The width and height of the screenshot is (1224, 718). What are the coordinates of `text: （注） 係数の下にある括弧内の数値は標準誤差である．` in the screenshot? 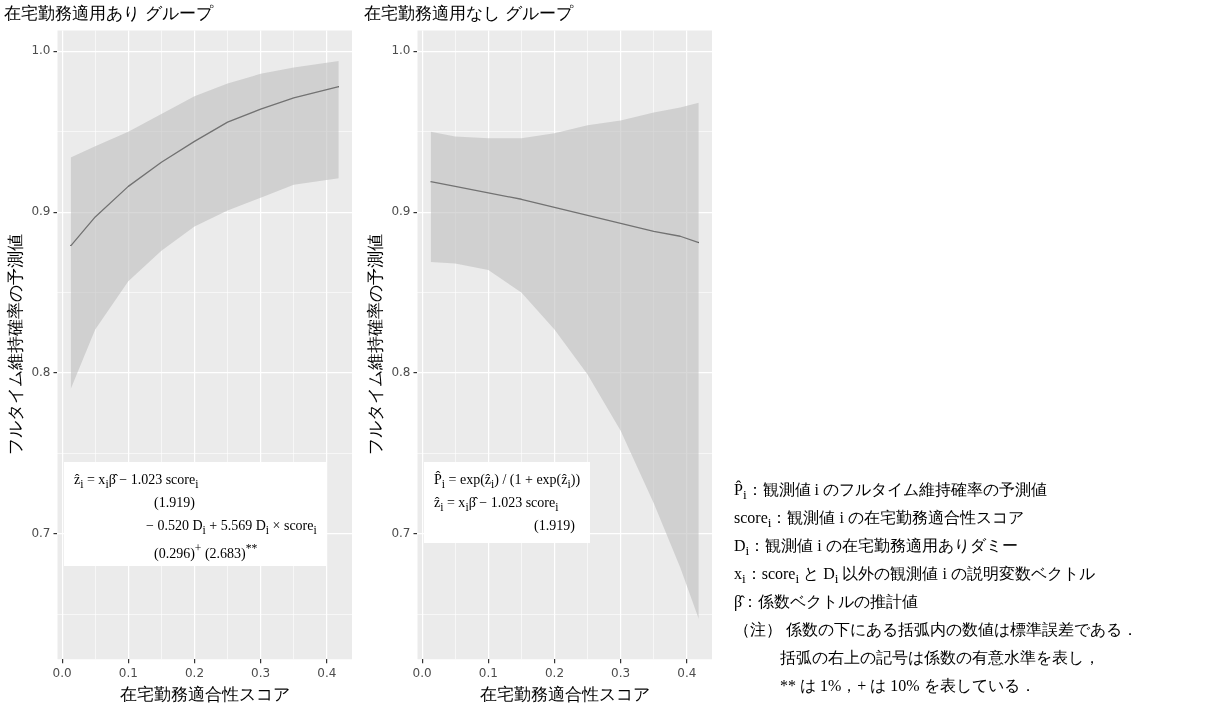 It's located at (936, 630).